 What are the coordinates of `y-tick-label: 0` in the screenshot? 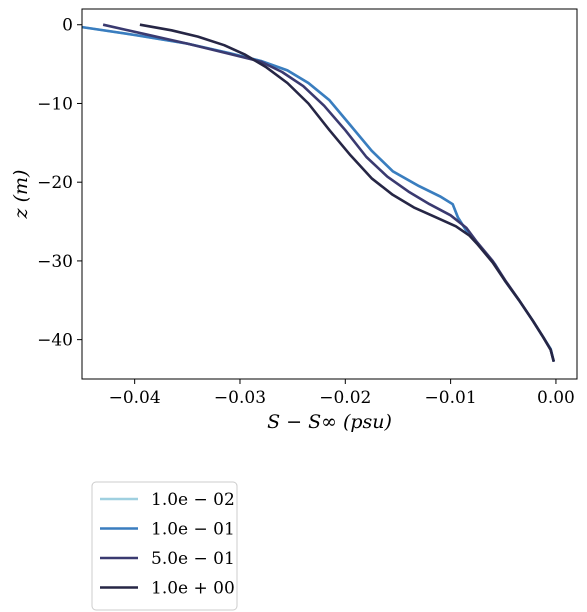 It's located at (67, 26).